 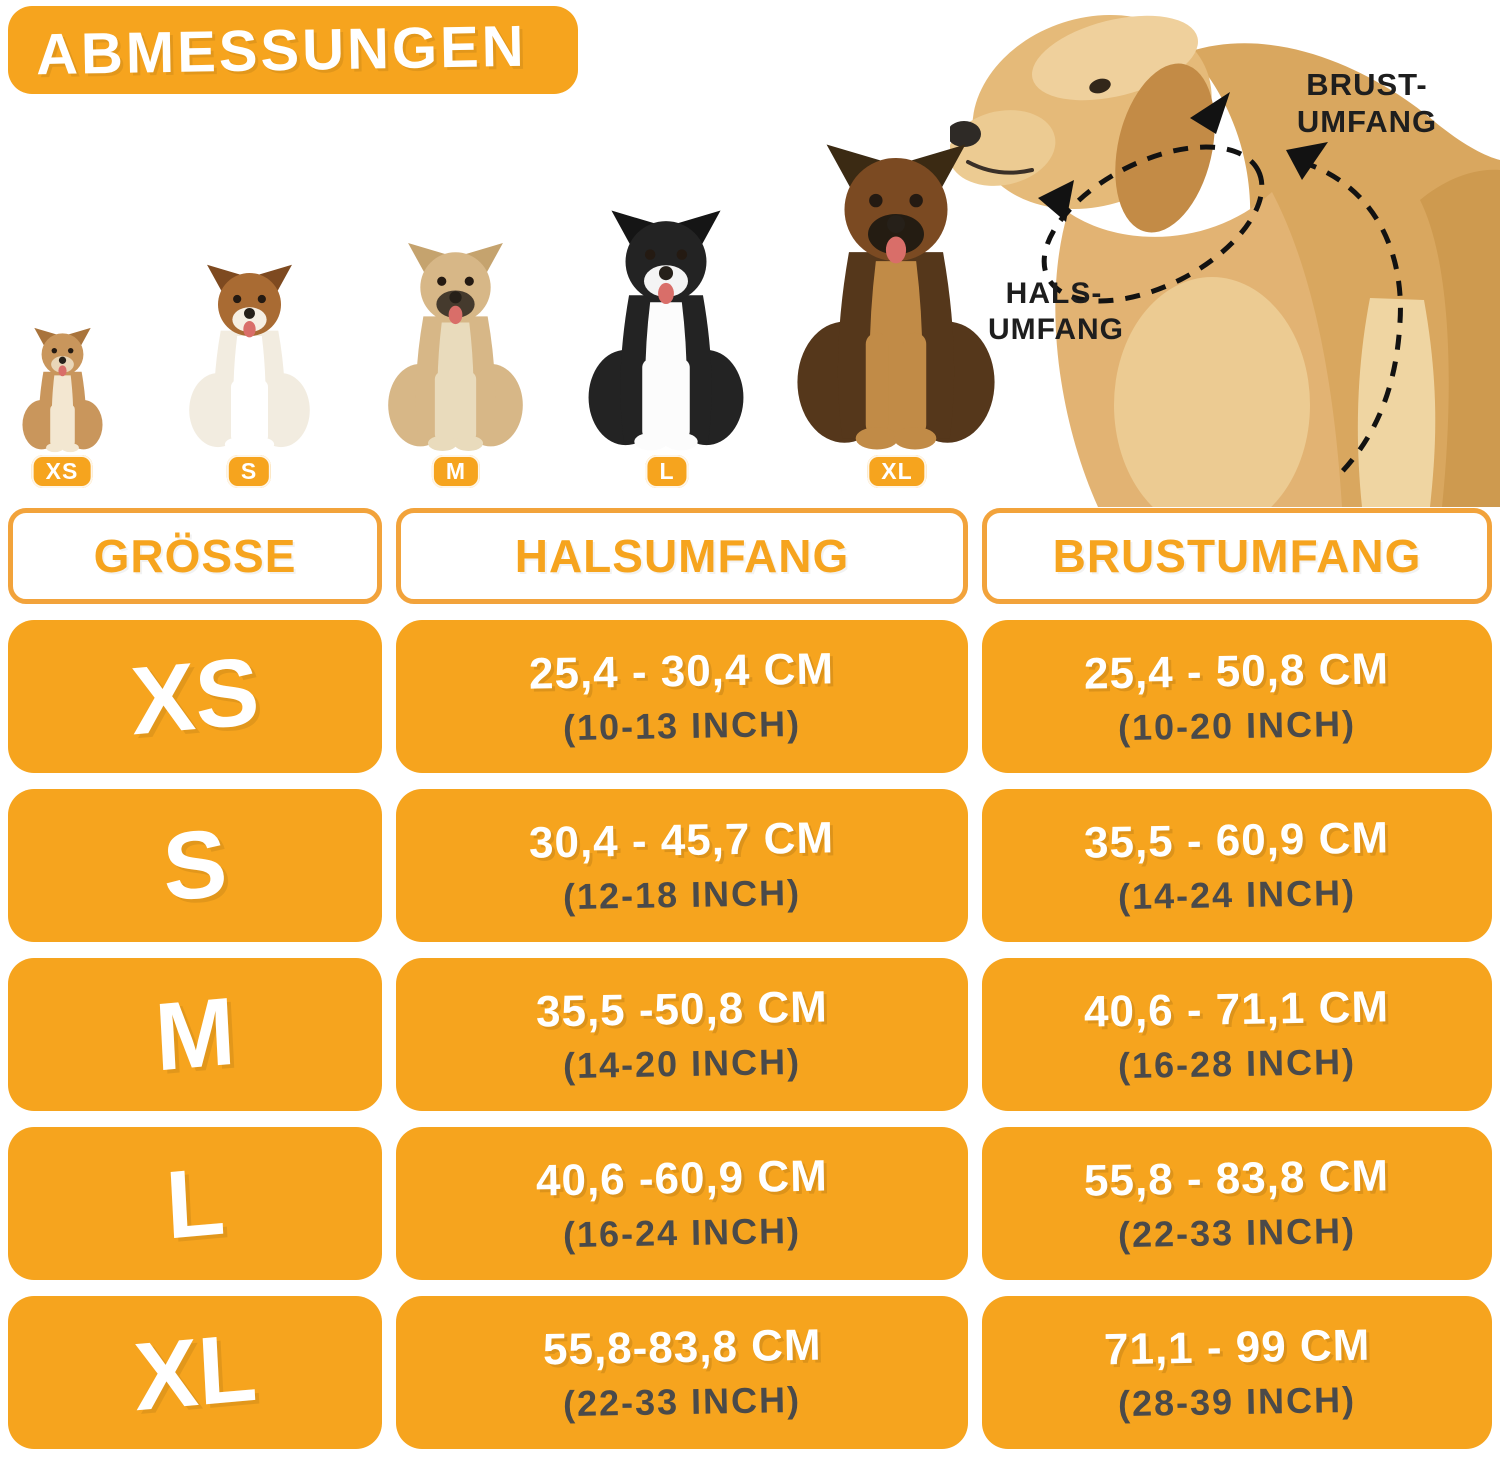 I want to click on chest-cm-value: 71,1 - 99 CM, so click(x=1237, y=1347).